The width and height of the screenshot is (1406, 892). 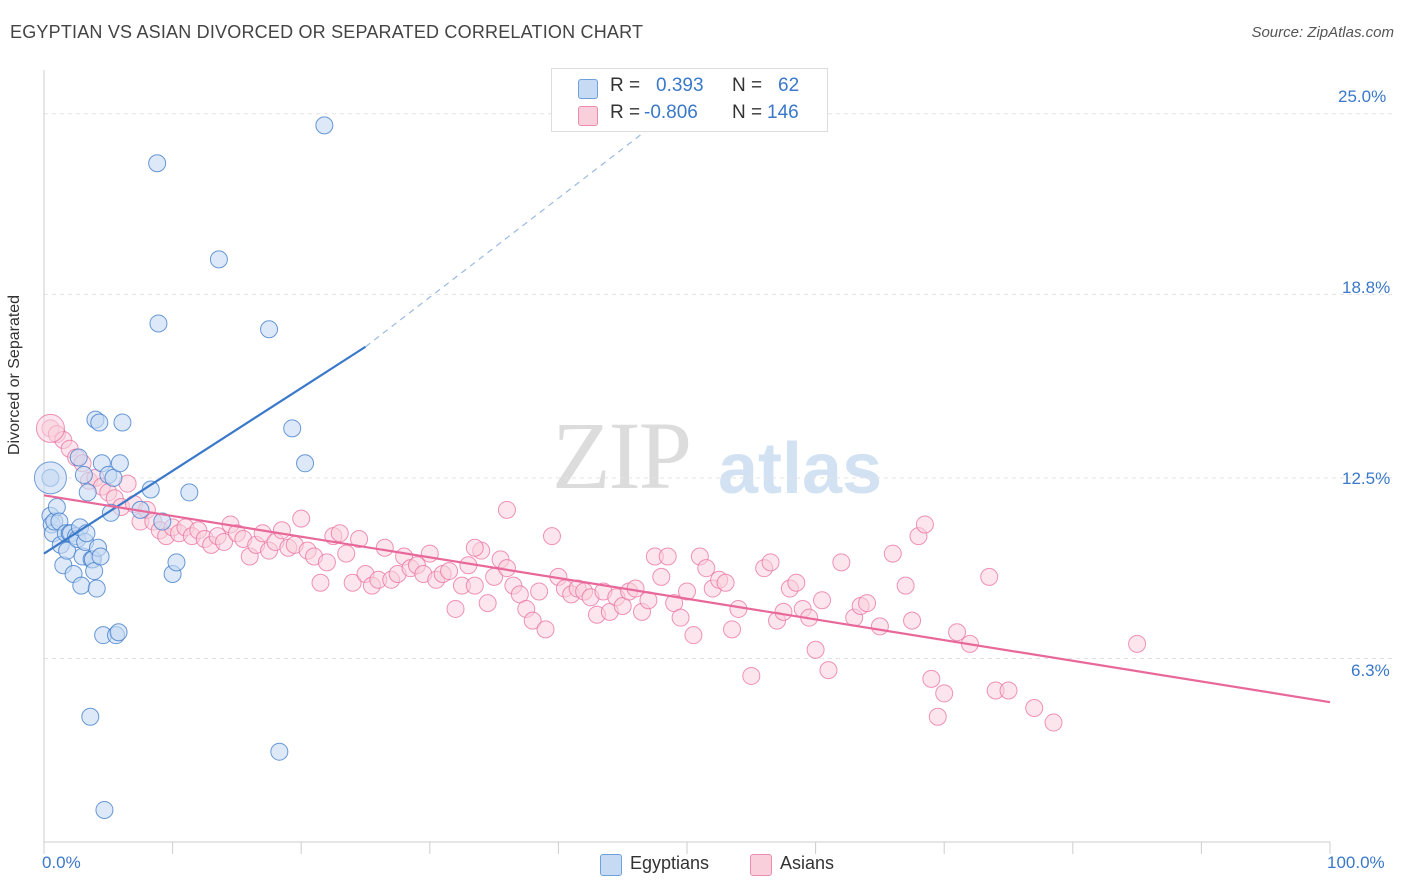 I want to click on stats-row-asians: R = -0.806 N = 146, so click(x=689, y=115).